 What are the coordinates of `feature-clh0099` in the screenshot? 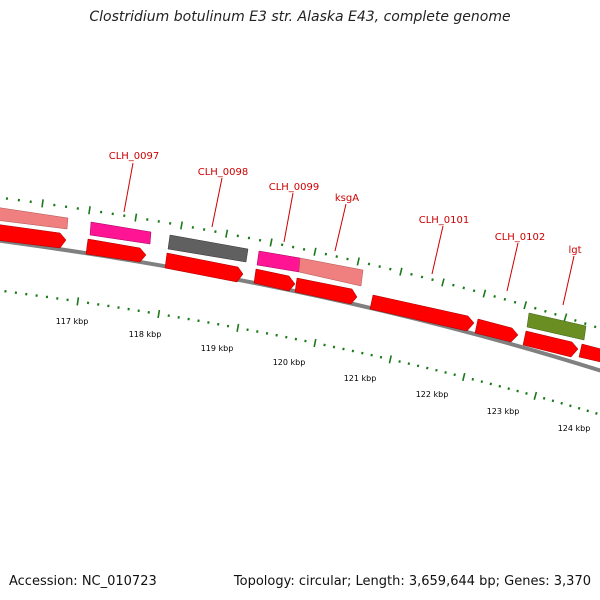 It's located at (278, 261).